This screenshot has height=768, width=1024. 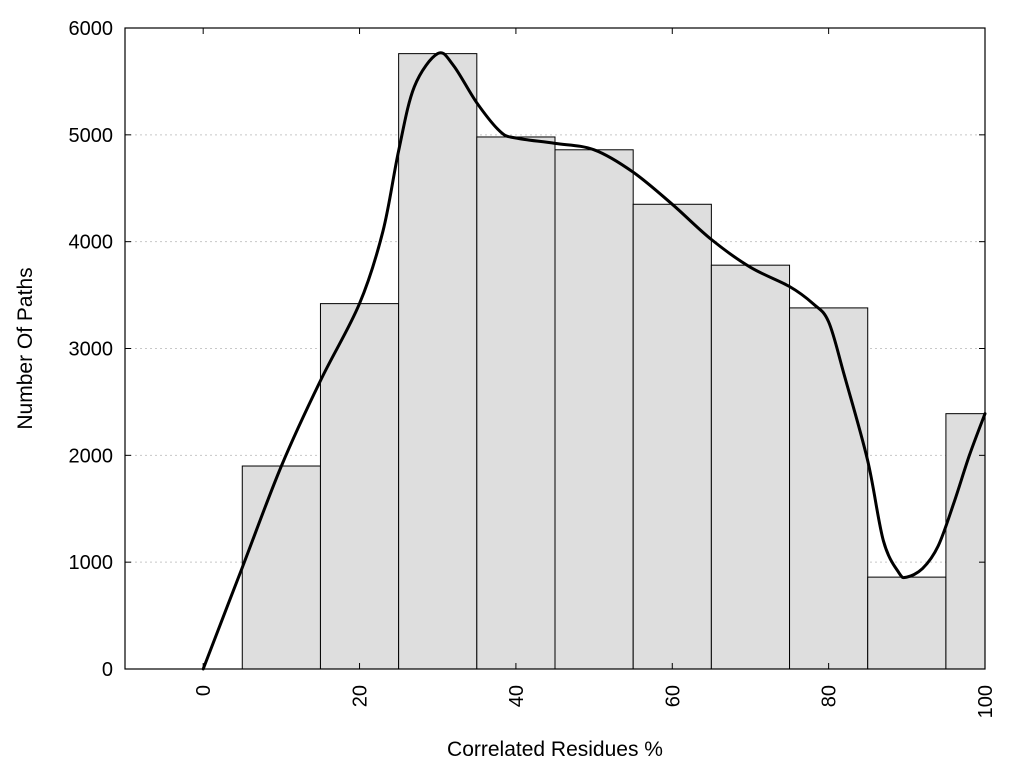 What do you see at coordinates (91, 563) in the screenshot?
I see `y-tick-label: 1000` at bounding box center [91, 563].